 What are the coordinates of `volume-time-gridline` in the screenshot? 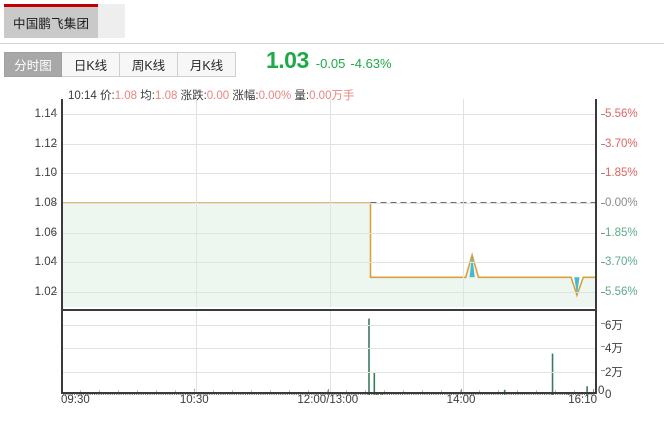 It's located at (463, 353).